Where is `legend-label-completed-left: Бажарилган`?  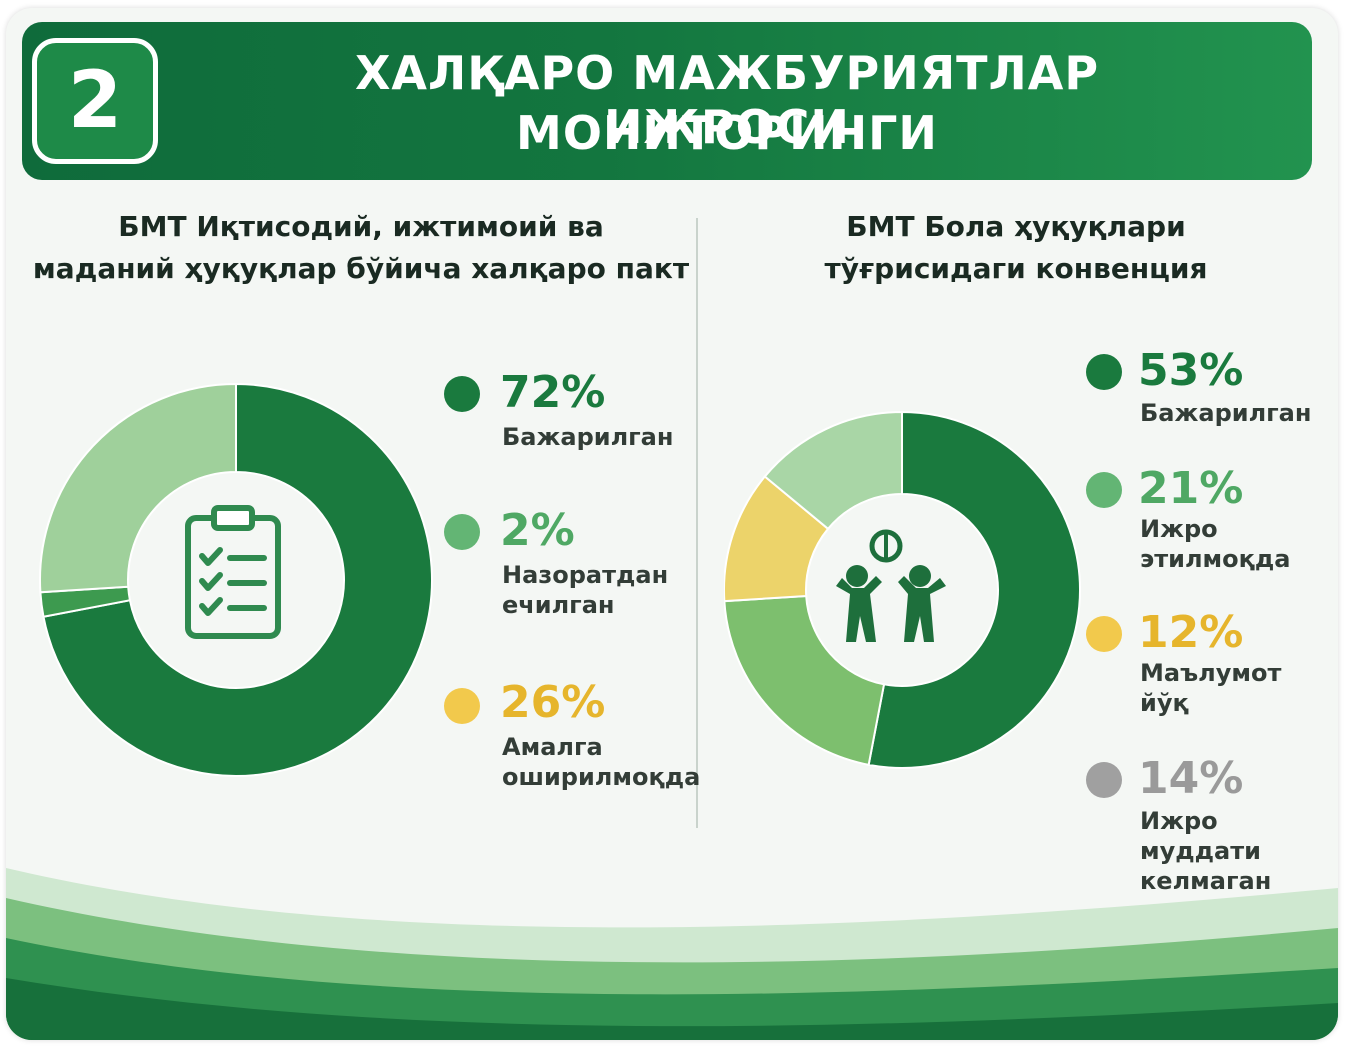 legend-label-completed-left: Бажарилган is located at coordinates (587, 437).